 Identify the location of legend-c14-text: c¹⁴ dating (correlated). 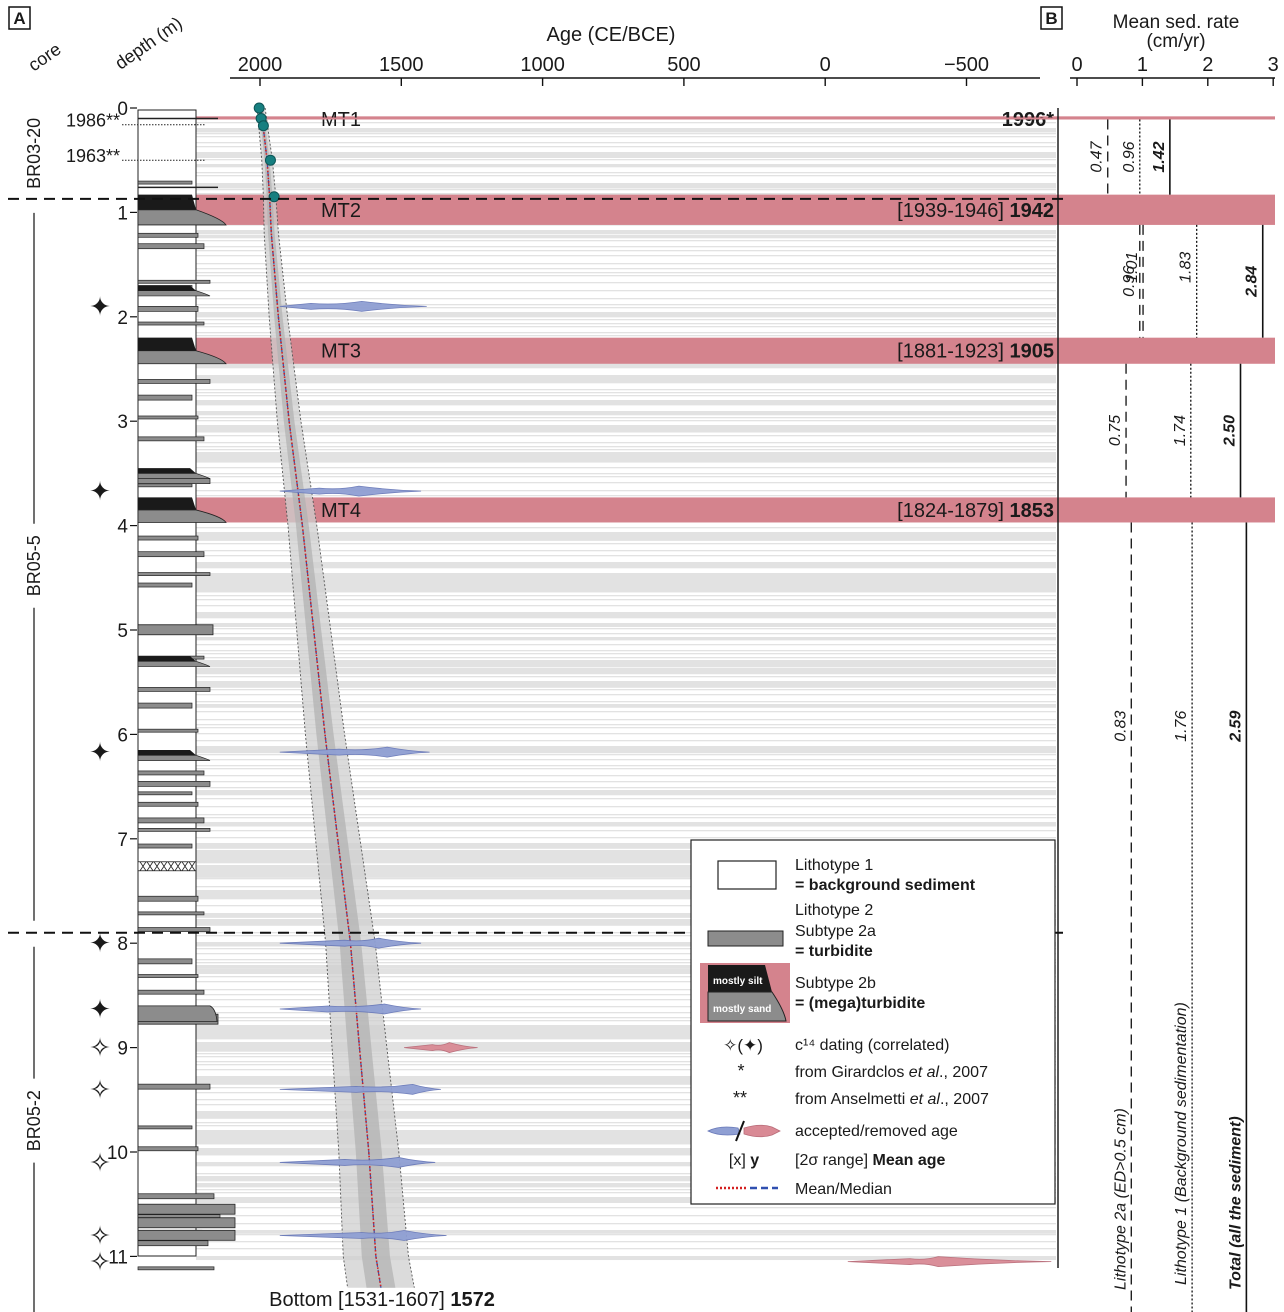
(872, 1045).